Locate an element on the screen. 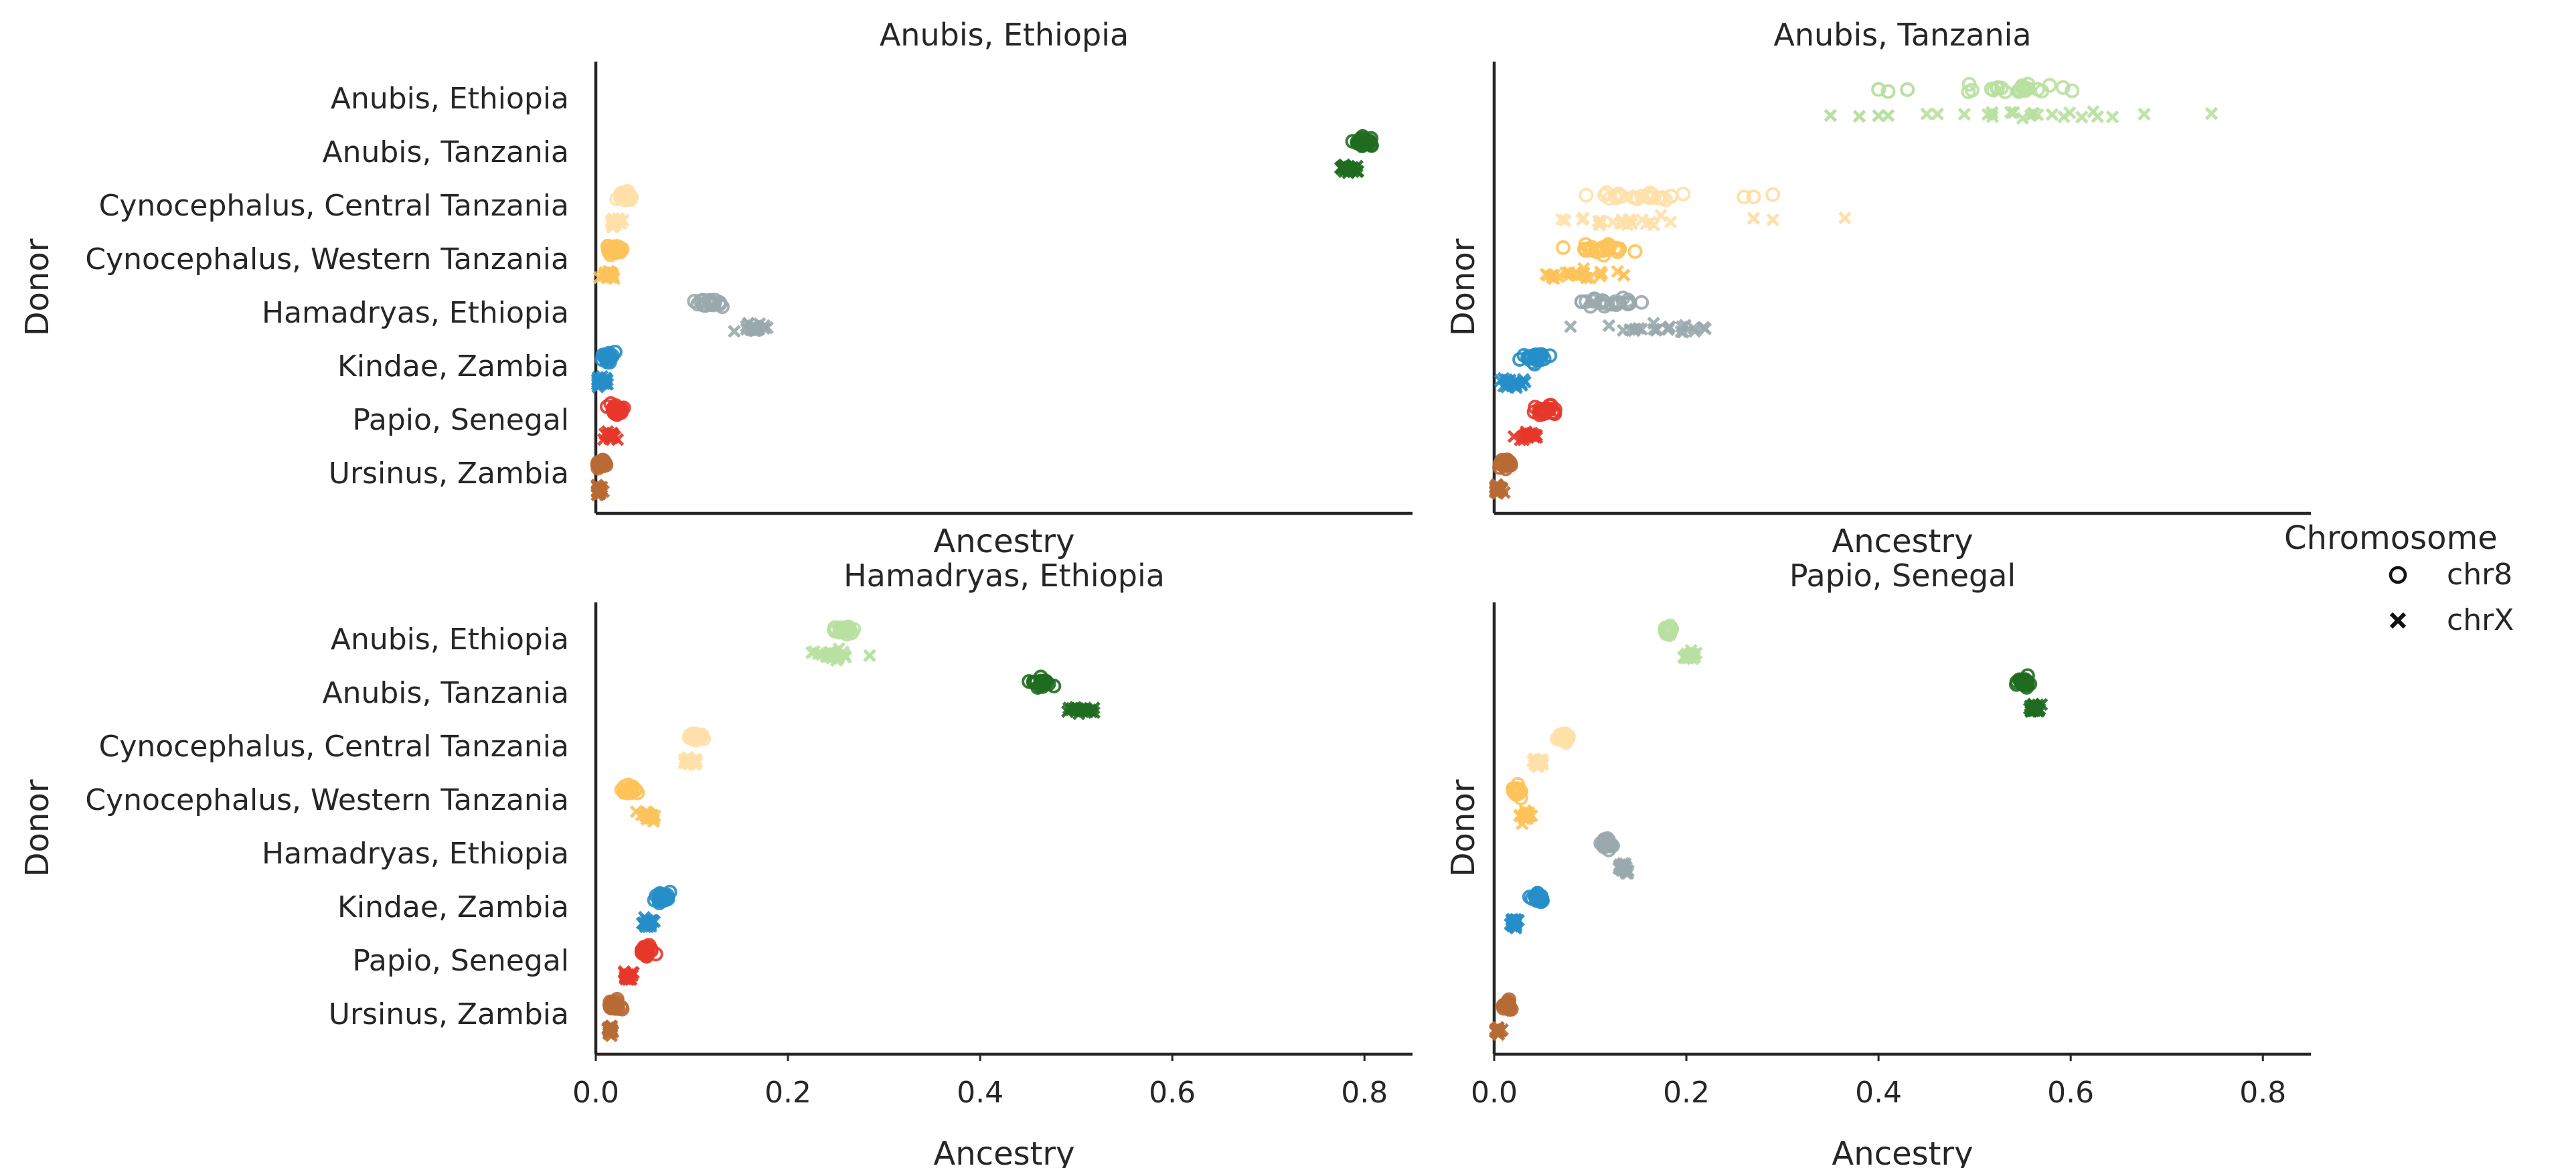 The width and height of the screenshot is (2576, 1168). y-tick-label: Cynocephalus, Western Tanzania is located at coordinates (327, 800).